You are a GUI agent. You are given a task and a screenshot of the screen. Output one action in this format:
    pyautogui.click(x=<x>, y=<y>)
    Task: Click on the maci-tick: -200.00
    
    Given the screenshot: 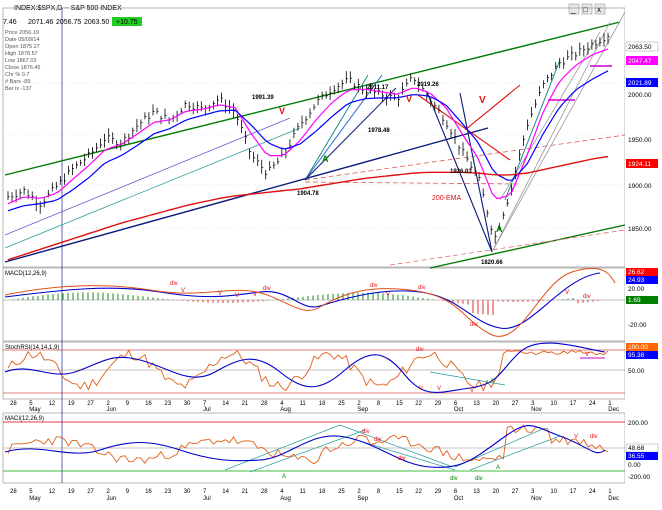 What is the action you would take?
    pyautogui.click(x=639, y=477)
    